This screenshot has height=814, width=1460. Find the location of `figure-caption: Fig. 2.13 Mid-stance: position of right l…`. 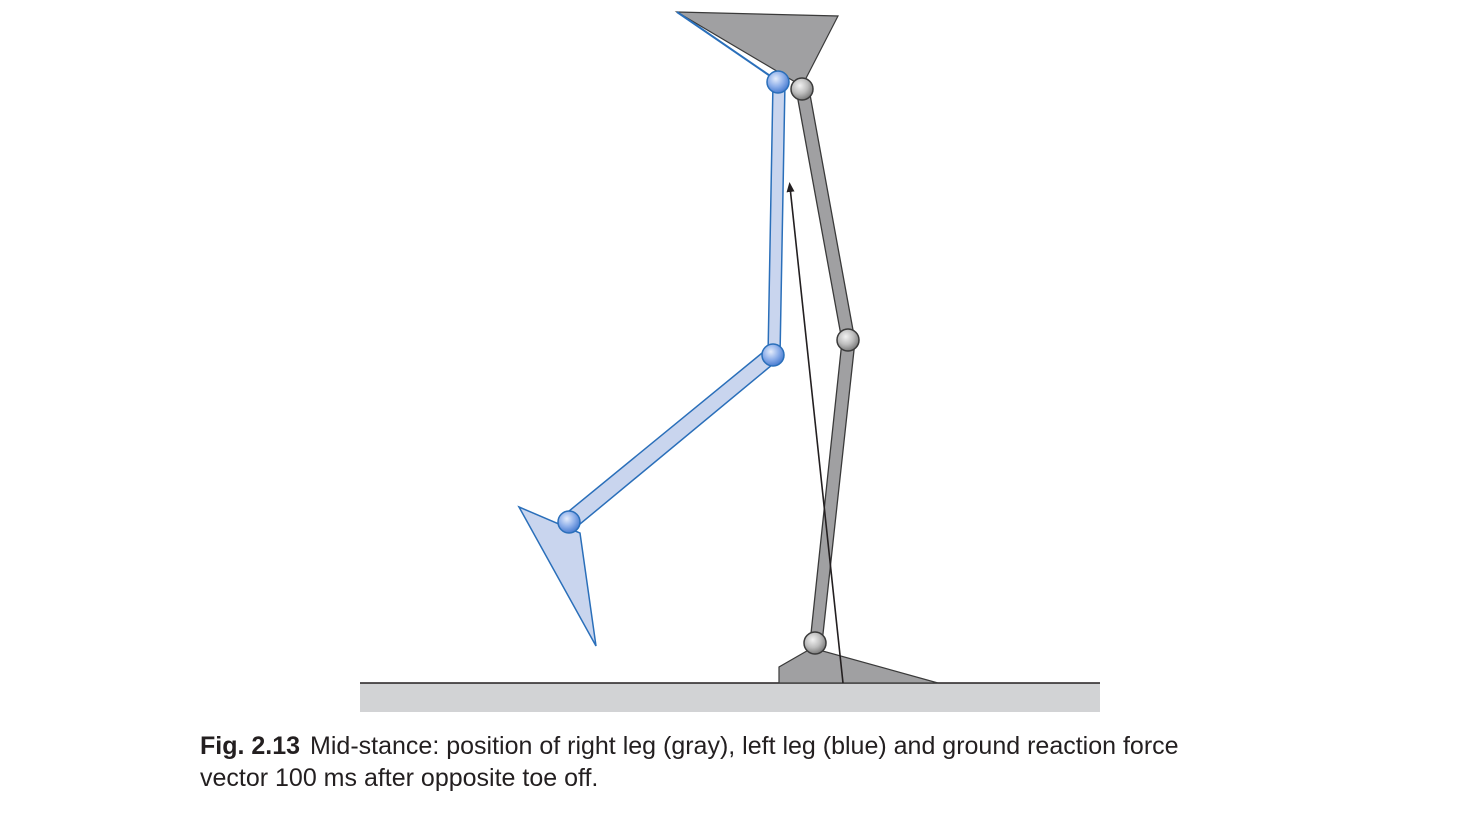

figure-caption: Fig. 2.13 Mid-stance: position of right l… is located at coordinates (750, 762).